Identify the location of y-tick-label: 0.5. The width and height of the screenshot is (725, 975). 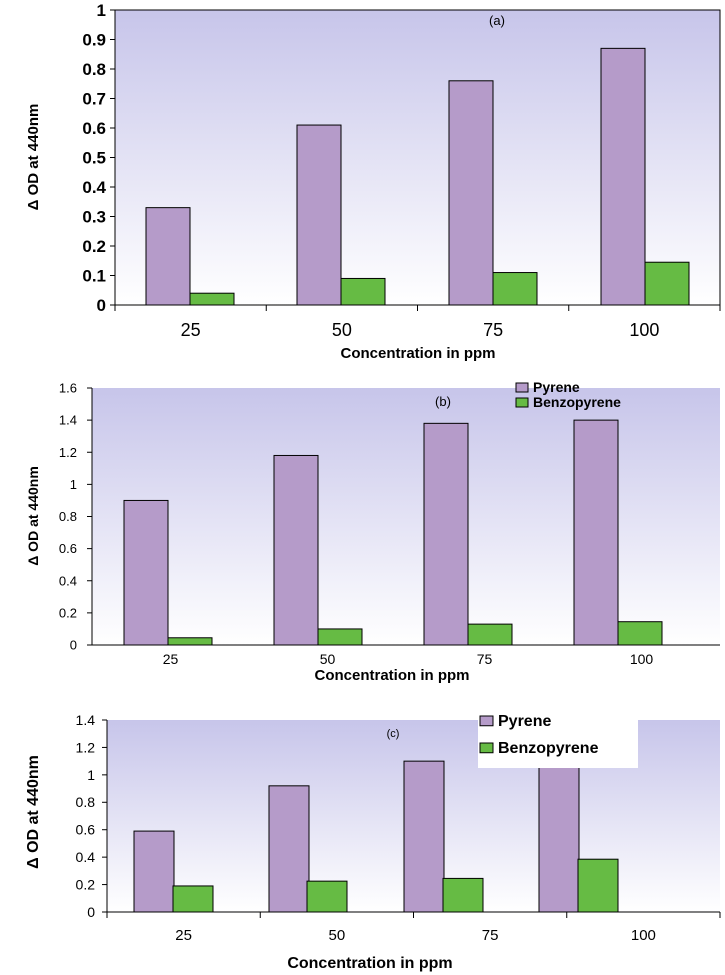
(94, 157).